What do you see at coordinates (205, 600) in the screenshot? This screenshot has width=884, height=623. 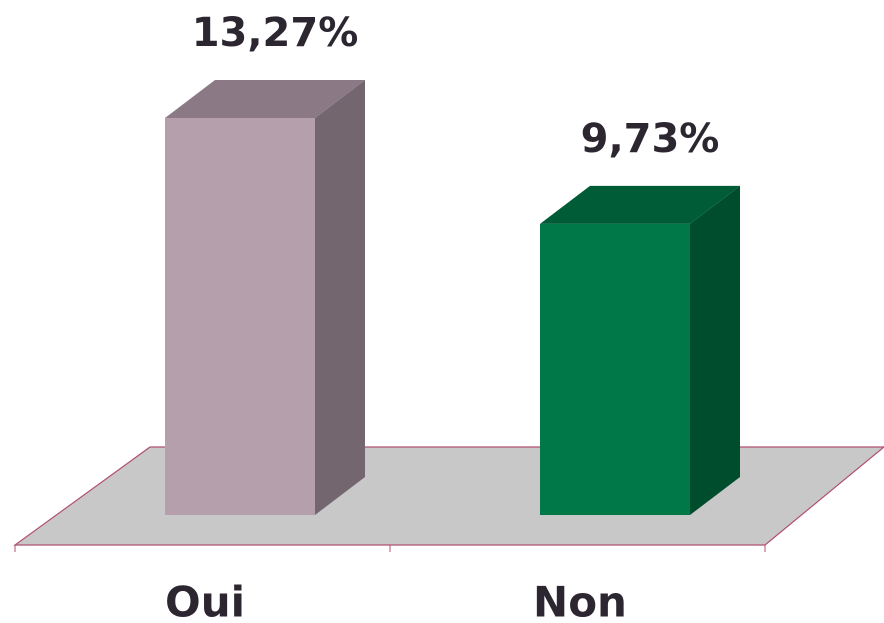 I see `category-label: Oui` at bounding box center [205, 600].